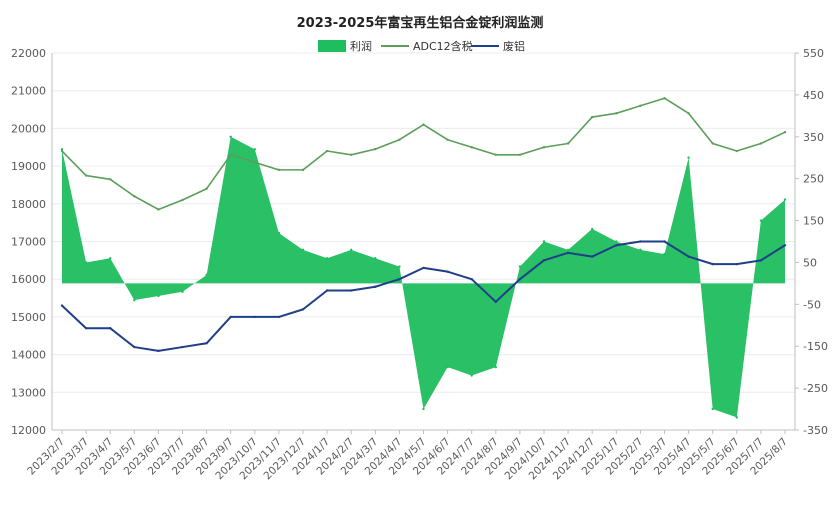 The height and width of the screenshot is (517, 840). What do you see at coordinates (815, 388) in the screenshot?
I see `y-right-tick-label: -250` at bounding box center [815, 388].